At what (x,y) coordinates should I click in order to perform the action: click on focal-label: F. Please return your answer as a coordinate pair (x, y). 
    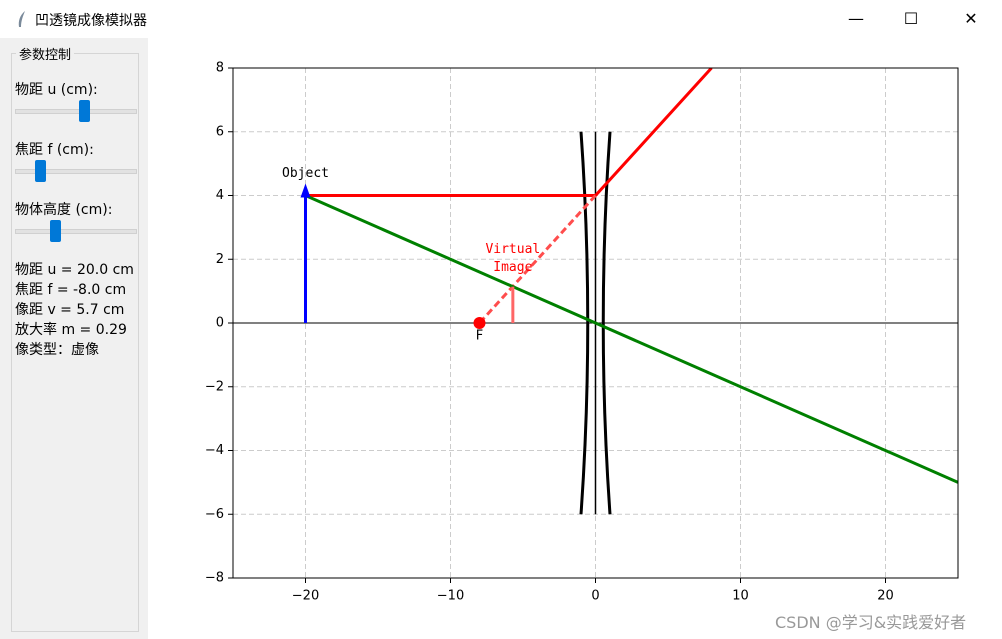
    Looking at the image, I should click on (479, 336).